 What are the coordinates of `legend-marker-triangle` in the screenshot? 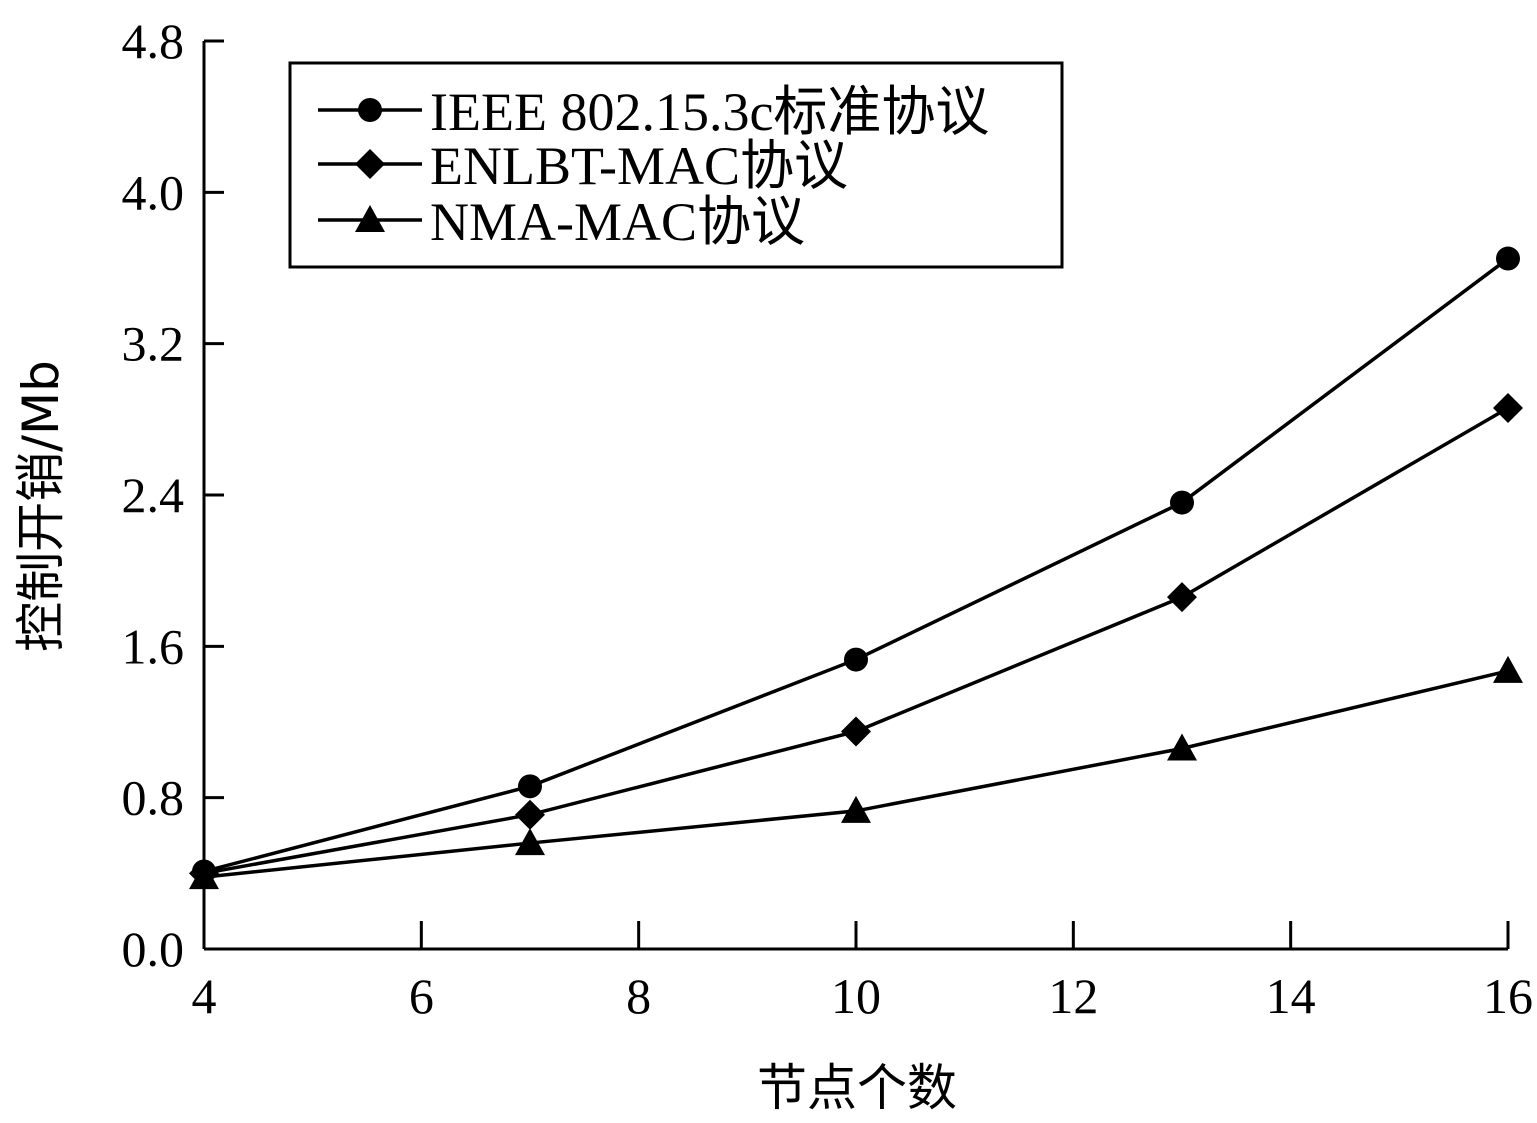 It's located at (370, 218).